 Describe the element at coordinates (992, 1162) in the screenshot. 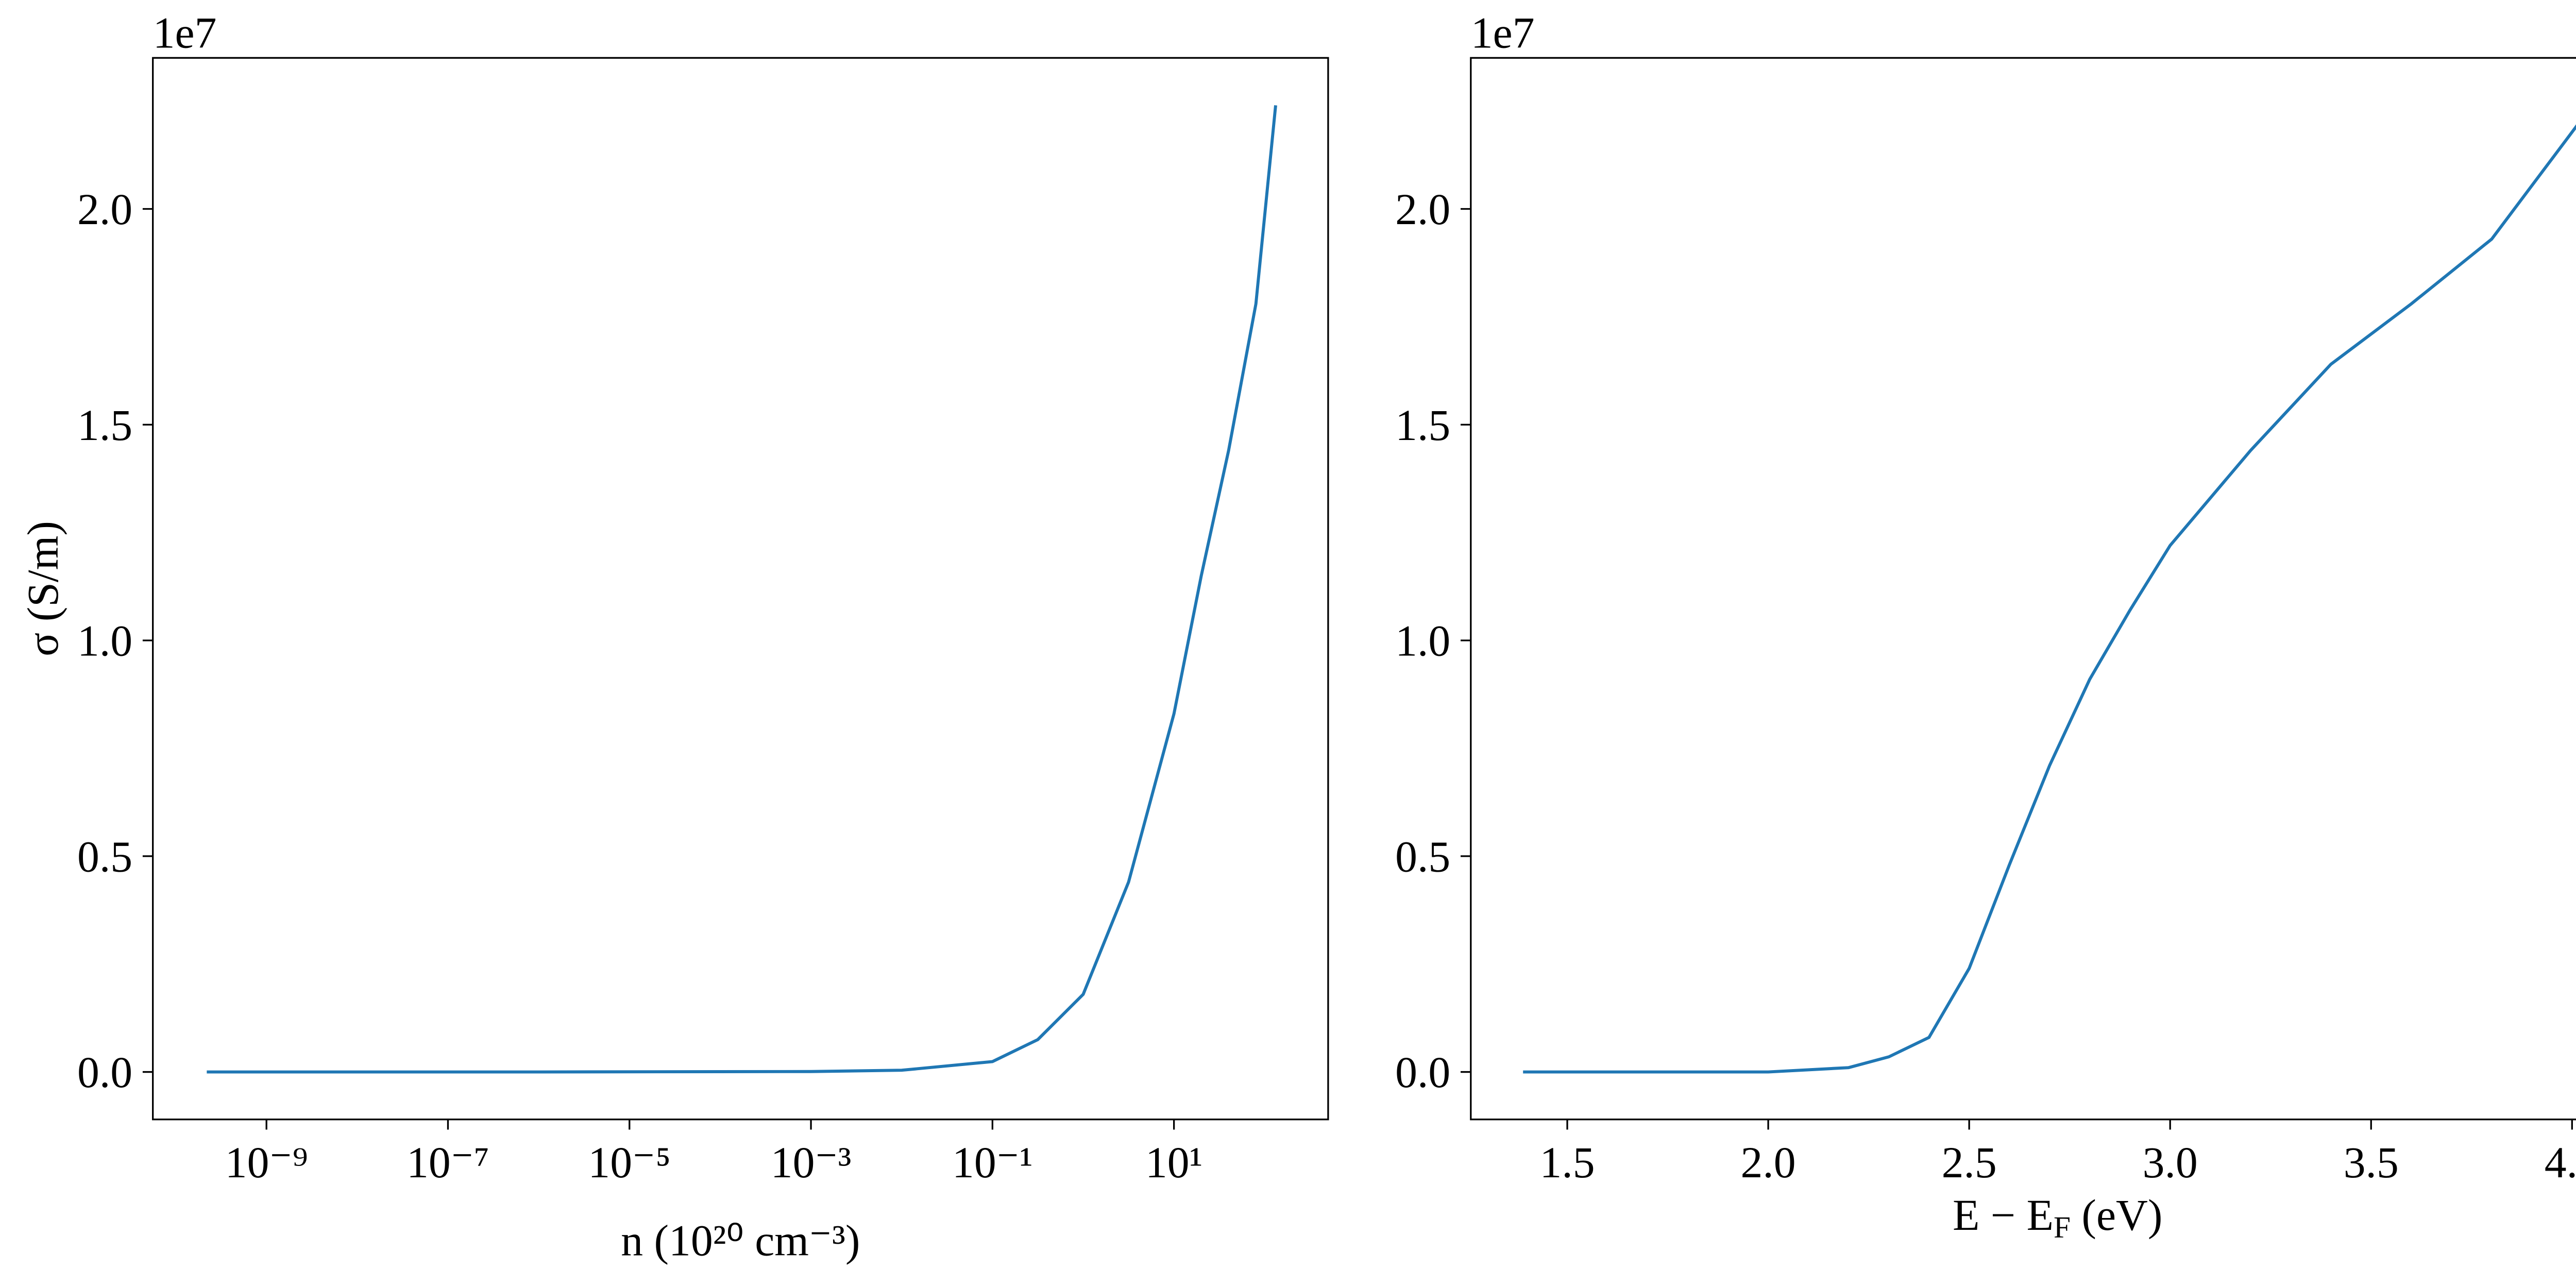

I see `x-tick-label: 10⁻¹` at that location.